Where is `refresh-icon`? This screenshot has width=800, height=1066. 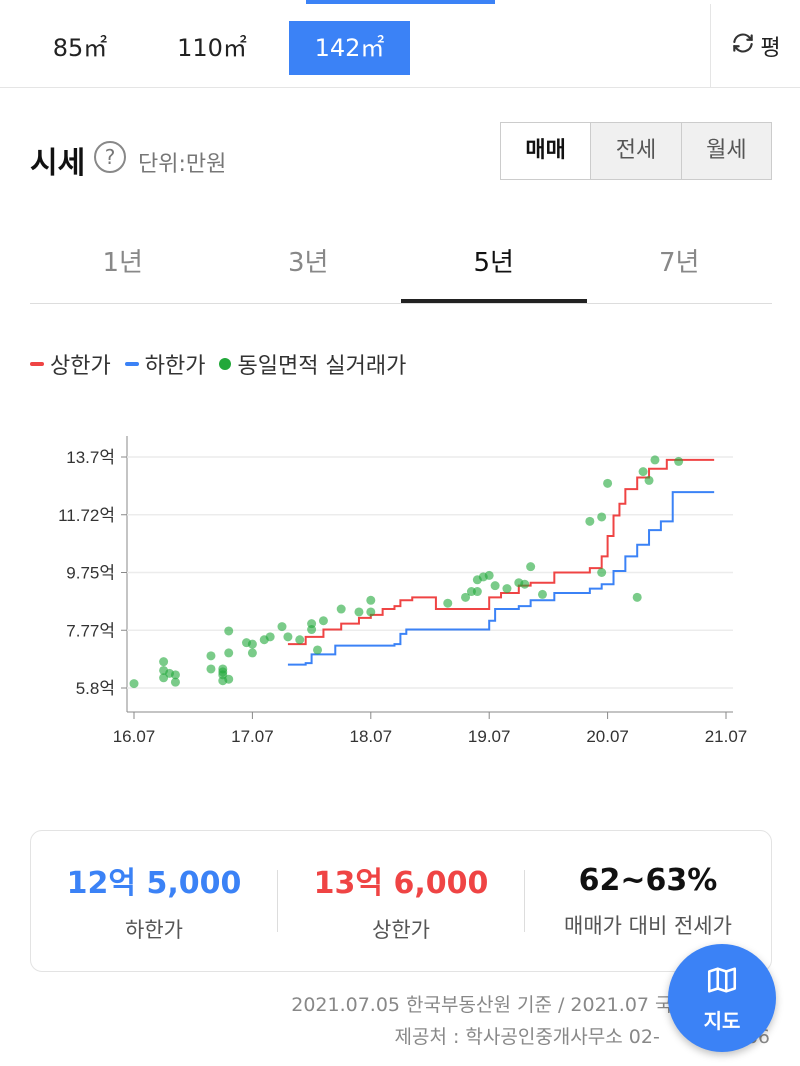 refresh-icon is located at coordinates (743, 46).